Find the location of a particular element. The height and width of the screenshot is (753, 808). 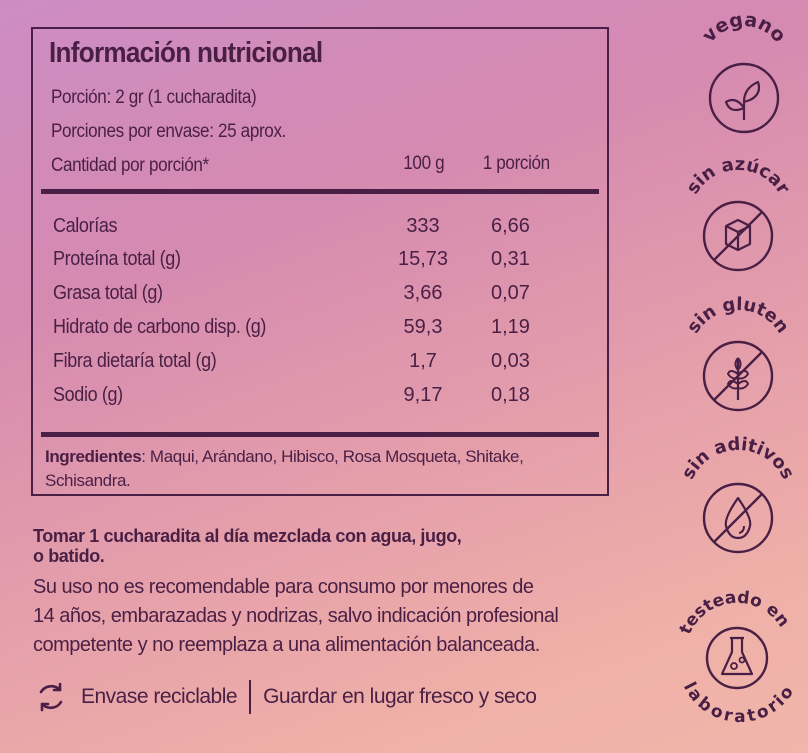

nutrient-label: Fibra dietaría total (g) is located at coordinates (135, 361).